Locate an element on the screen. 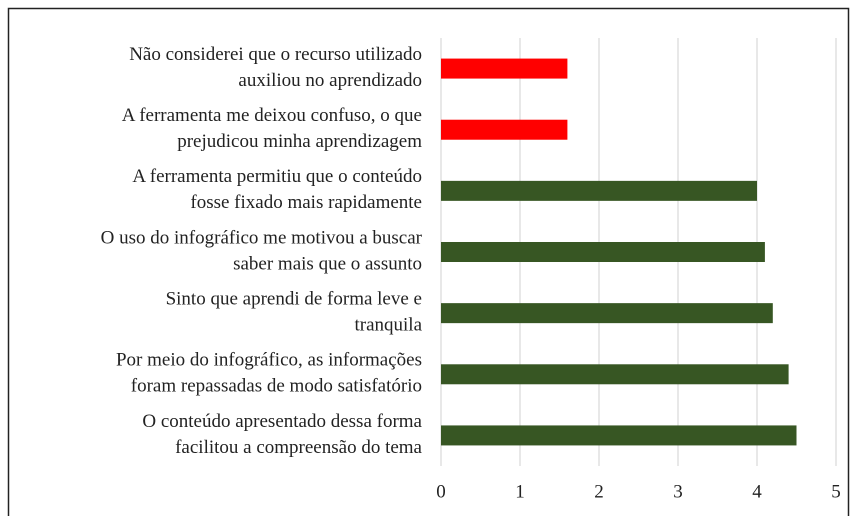  x-tick-label: 3 is located at coordinates (678, 491).